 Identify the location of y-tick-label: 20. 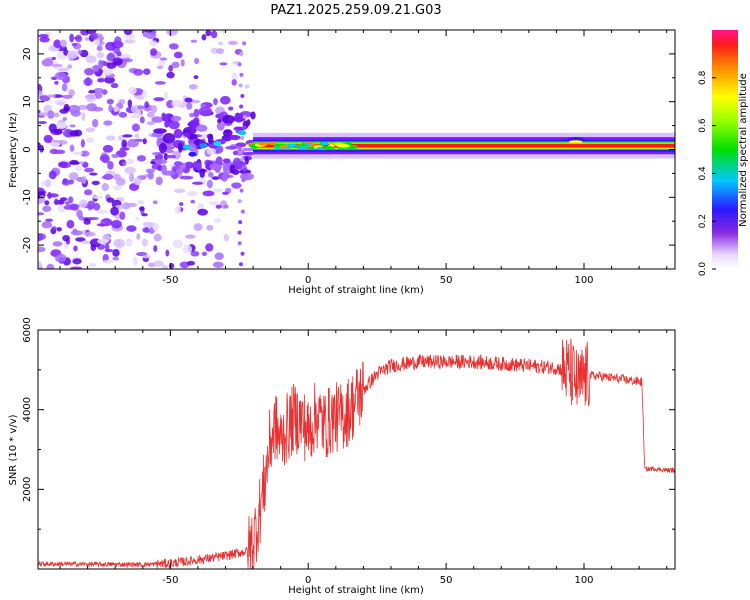
(27, 54).